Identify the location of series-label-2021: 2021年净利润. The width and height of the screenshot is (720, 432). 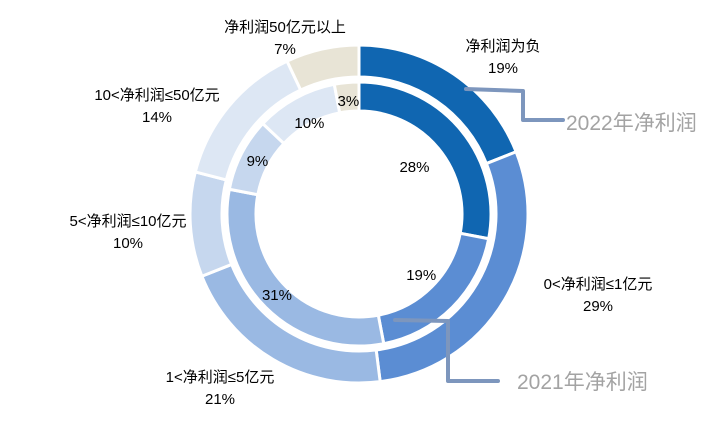
(582, 382).